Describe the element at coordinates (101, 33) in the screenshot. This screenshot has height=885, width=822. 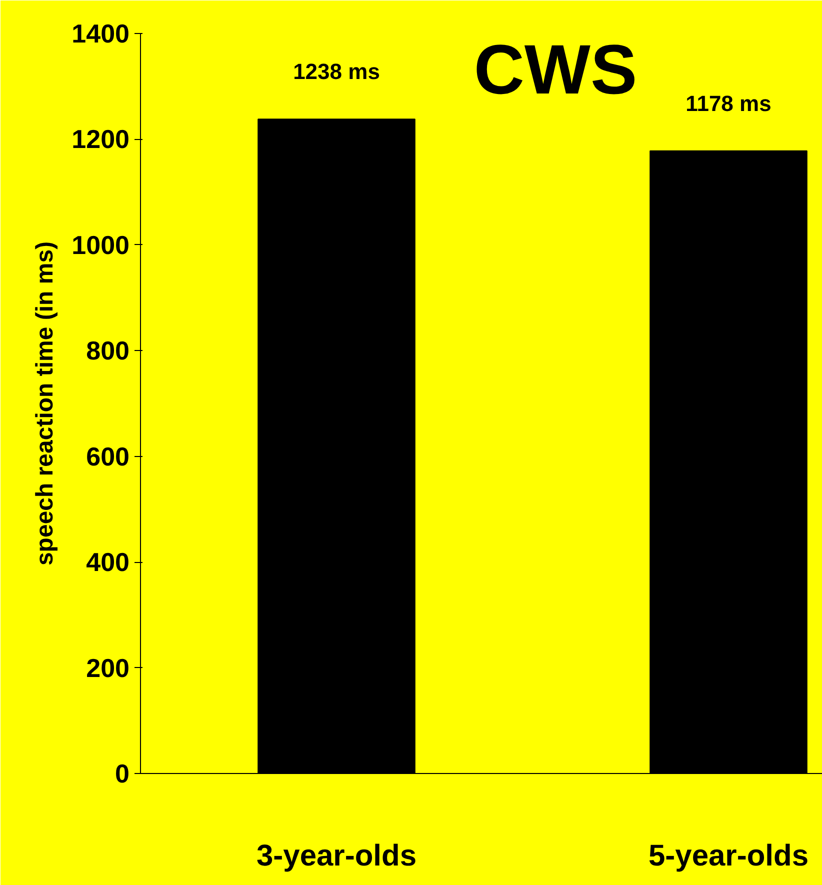
I see `y-tick-label: 1400` at that location.